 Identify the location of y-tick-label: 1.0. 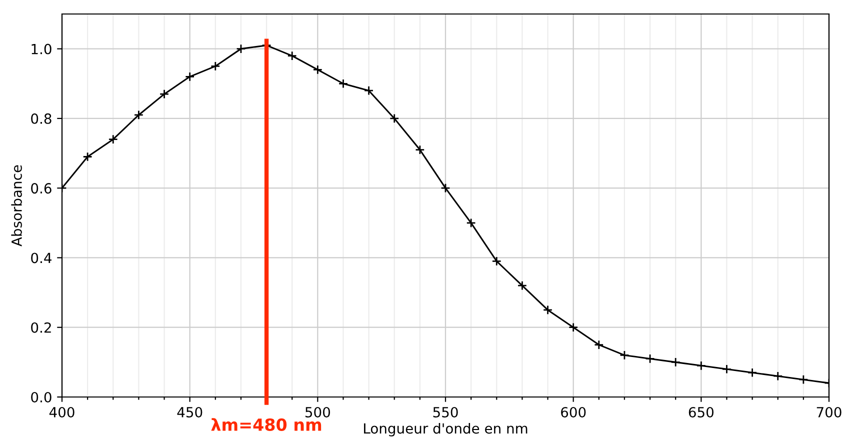
(42, 49).